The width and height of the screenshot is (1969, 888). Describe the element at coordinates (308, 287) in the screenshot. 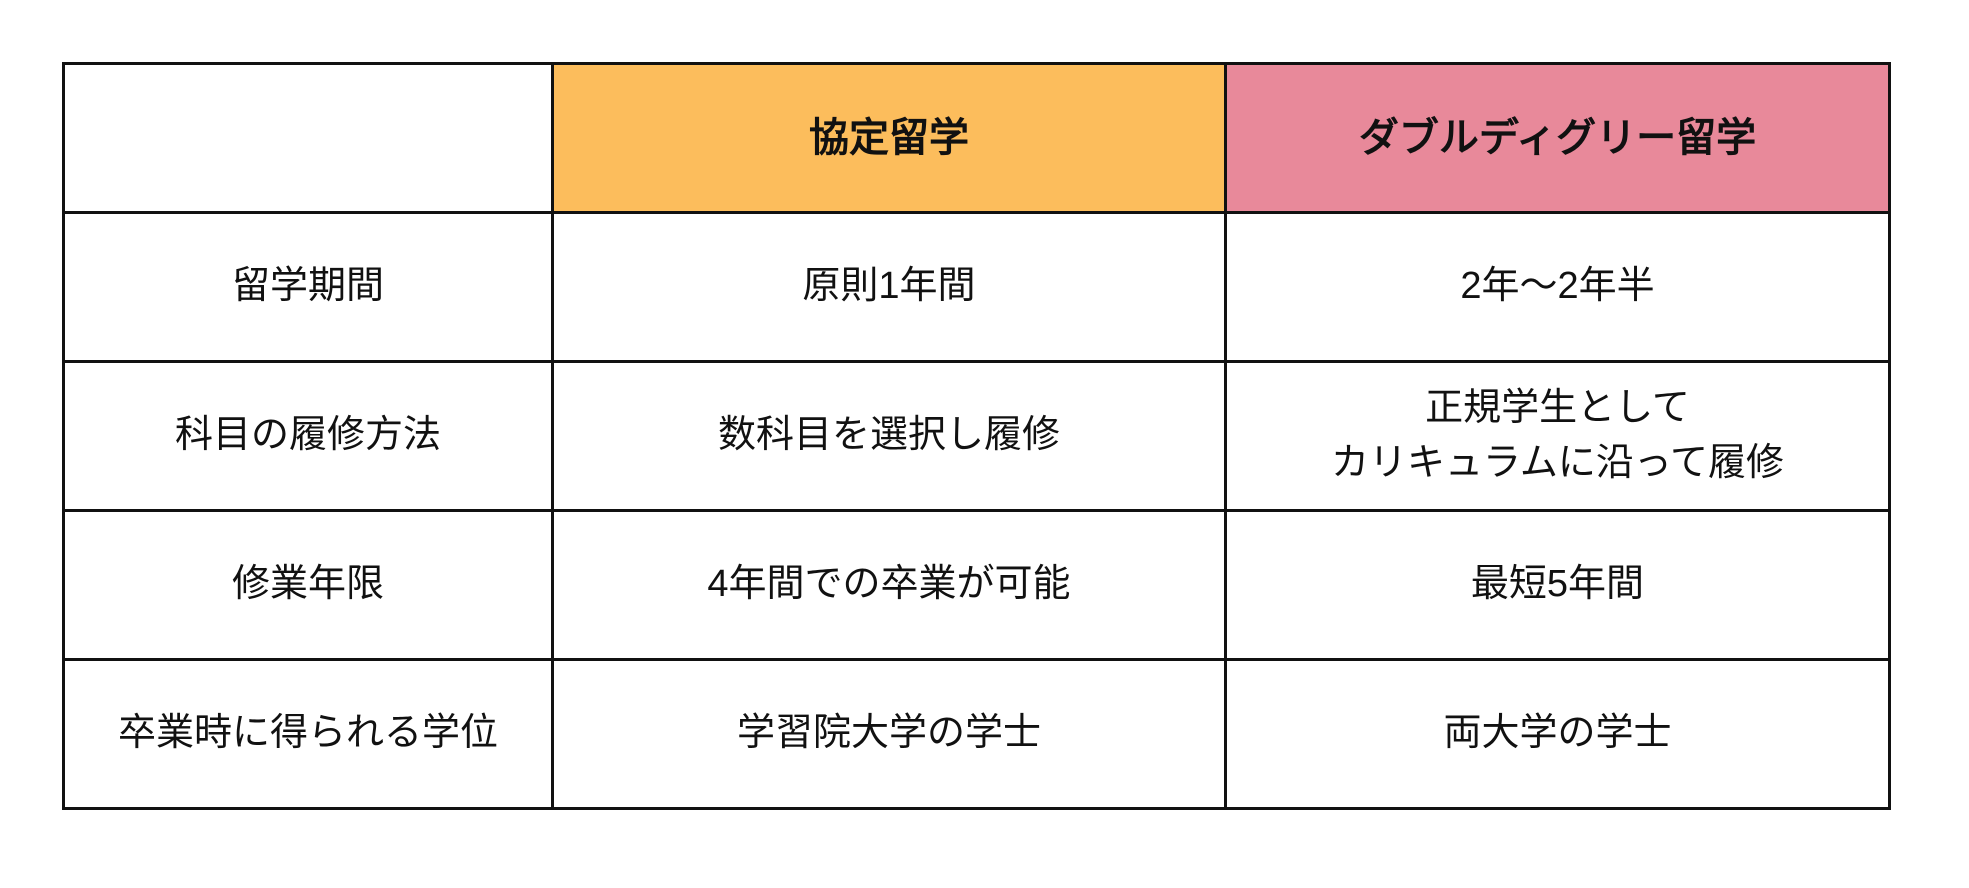

I see `row-label-study-period: 留学期間` at that location.